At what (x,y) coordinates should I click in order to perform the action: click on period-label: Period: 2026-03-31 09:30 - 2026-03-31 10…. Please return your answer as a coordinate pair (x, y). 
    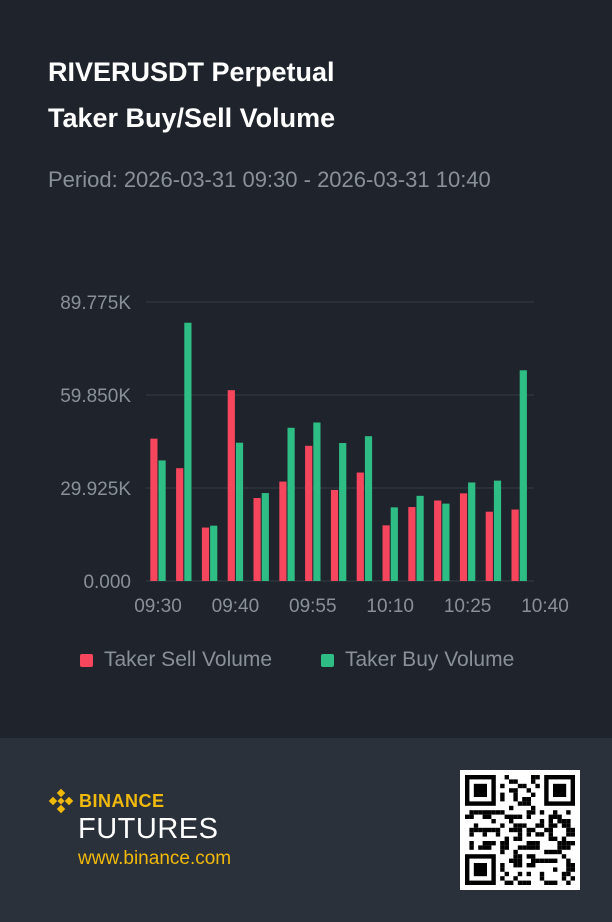
    Looking at the image, I should click on (269, 179).